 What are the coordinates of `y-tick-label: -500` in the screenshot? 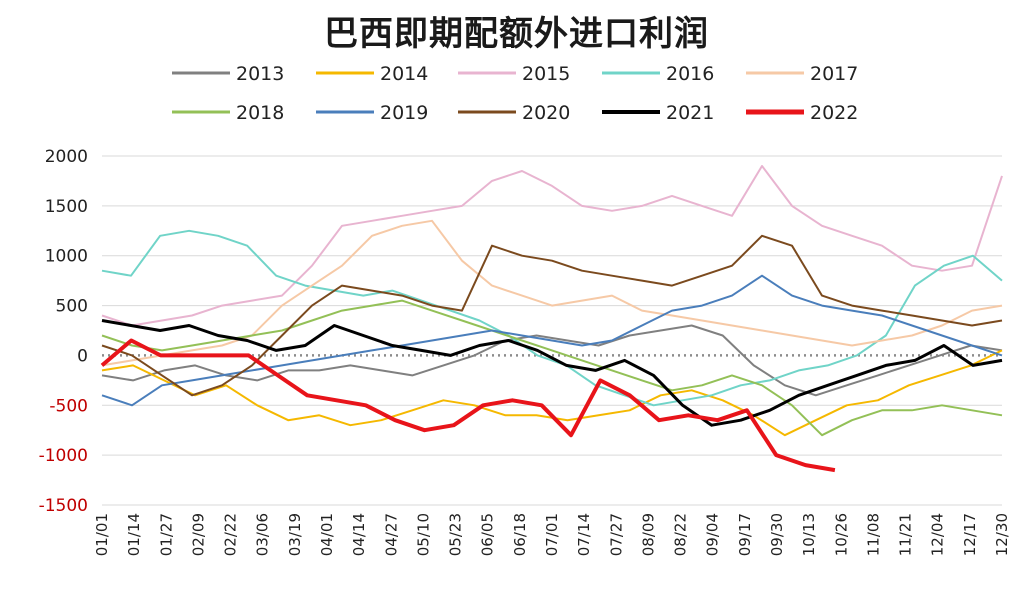 It's located at (68, 406).